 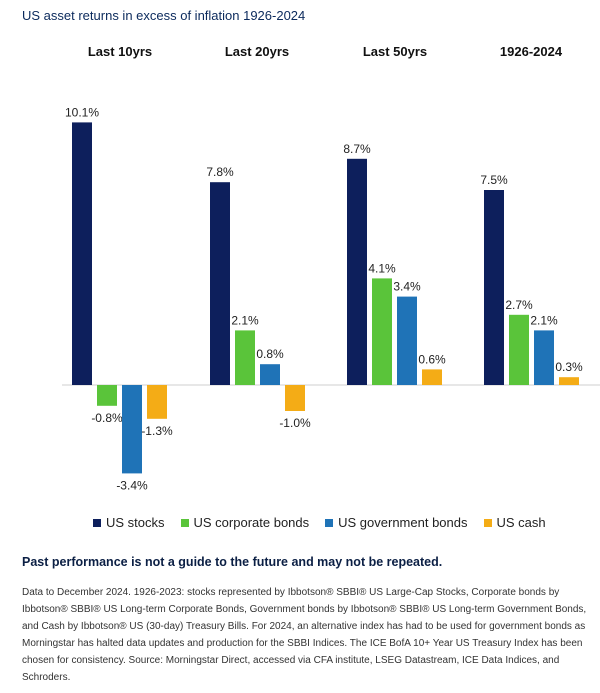 I want to click on group-title-last-10yrs: Last 10yrs, so click(x=120, y=51).